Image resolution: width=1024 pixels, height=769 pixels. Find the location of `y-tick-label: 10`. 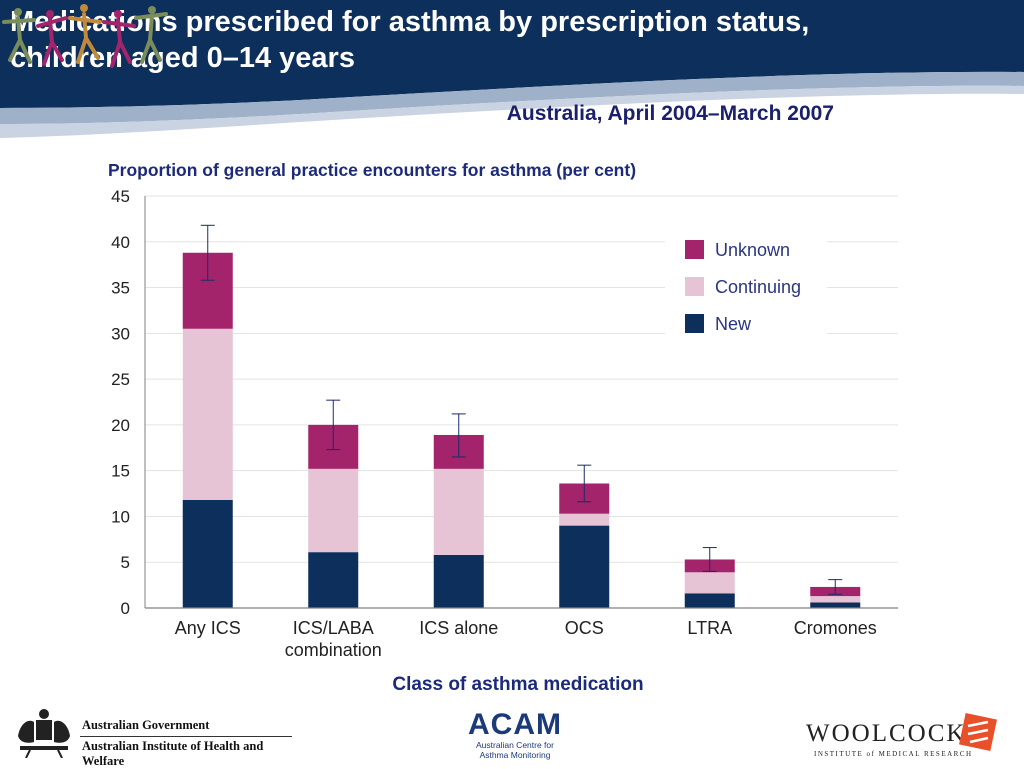

y-tick-label: 10 is located at coordinates (120, 516).